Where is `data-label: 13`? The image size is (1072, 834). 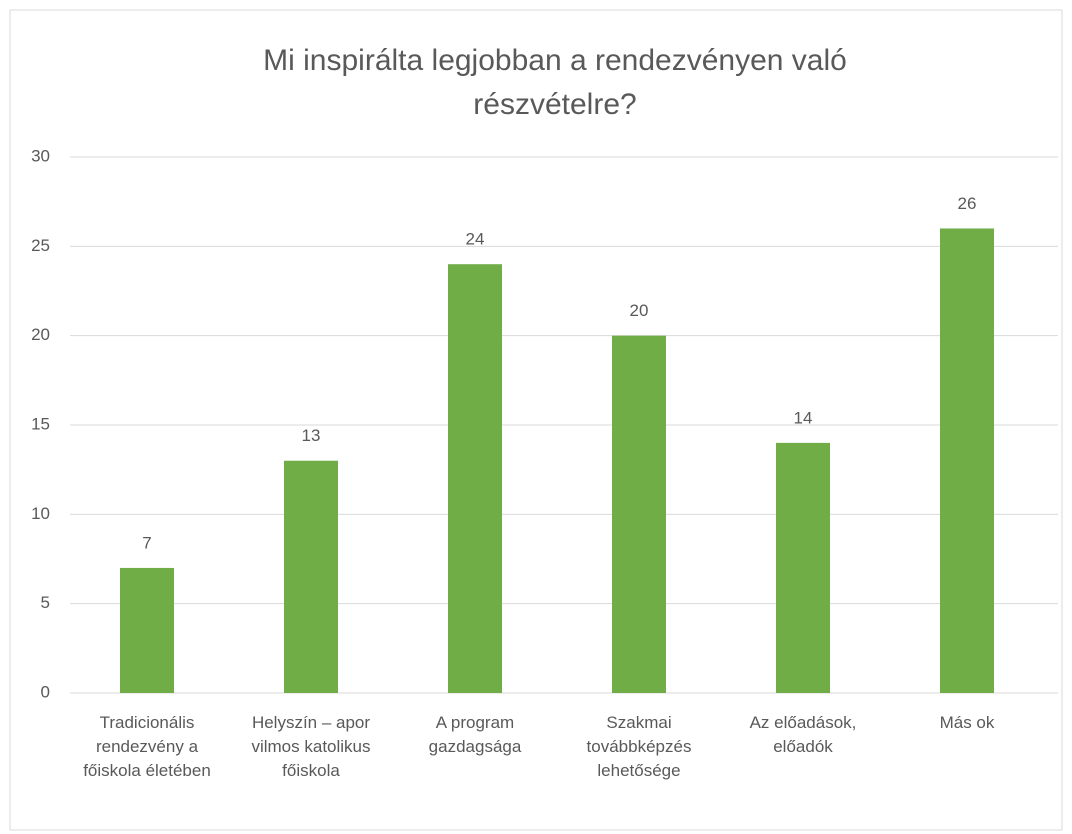
data-label: 13 is located at coordinates (311, 435).